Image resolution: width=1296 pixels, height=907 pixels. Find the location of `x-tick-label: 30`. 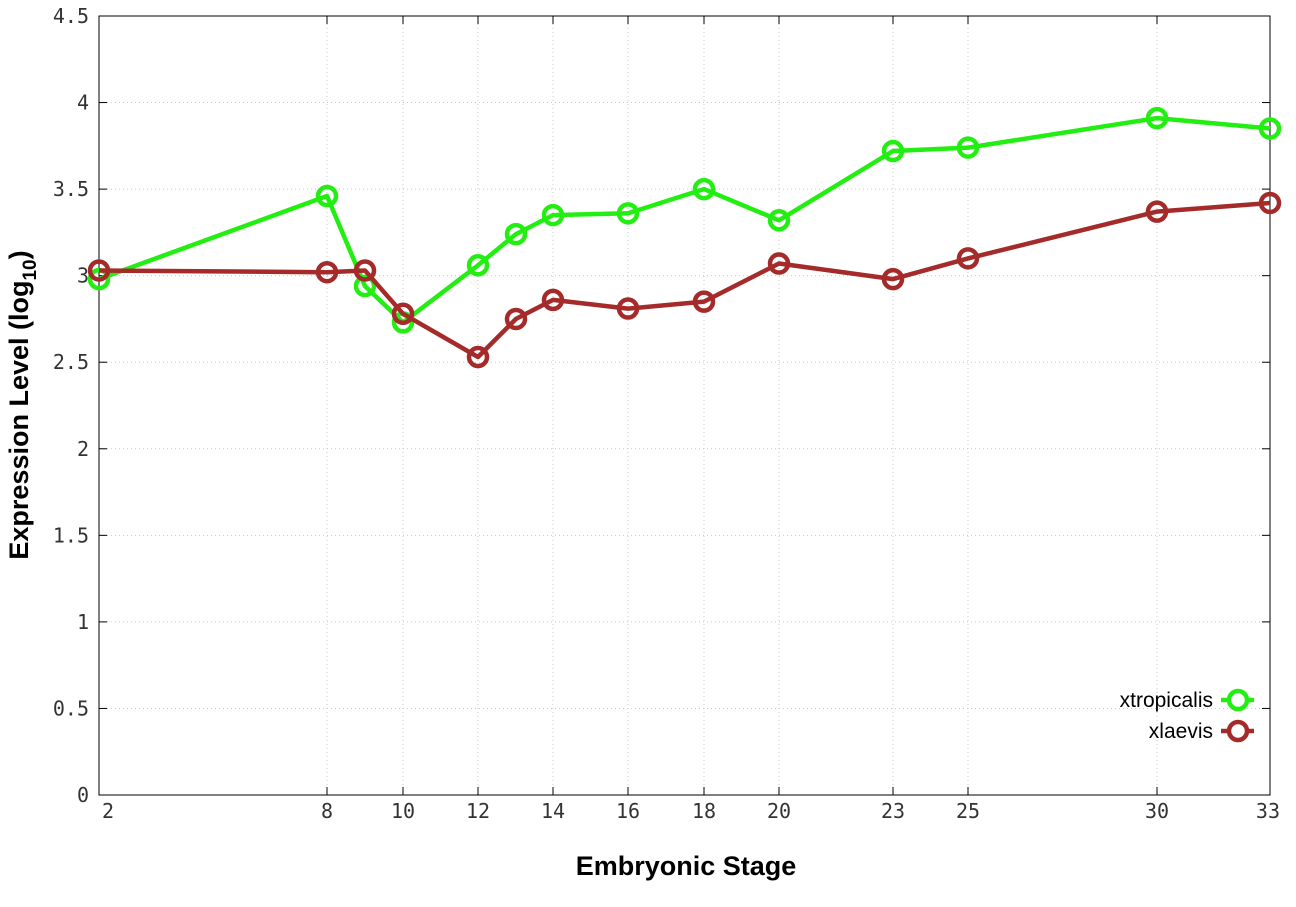

x-tick-label: 30 is located at coordinates (1157, 811).